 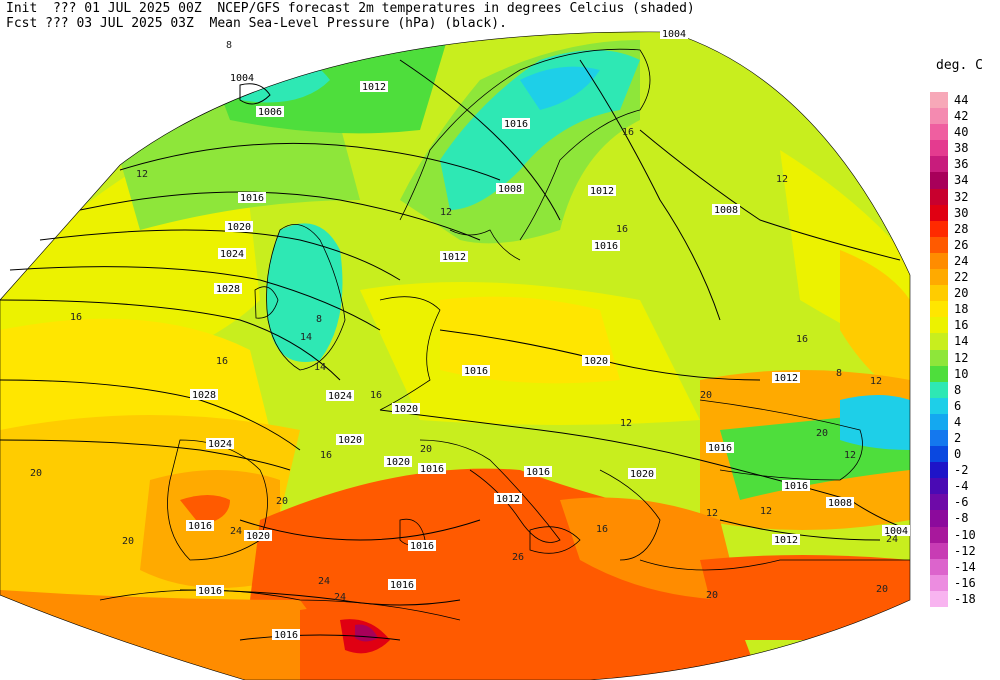 I want to click on legend-label: 30, so click(x=961, y=212).